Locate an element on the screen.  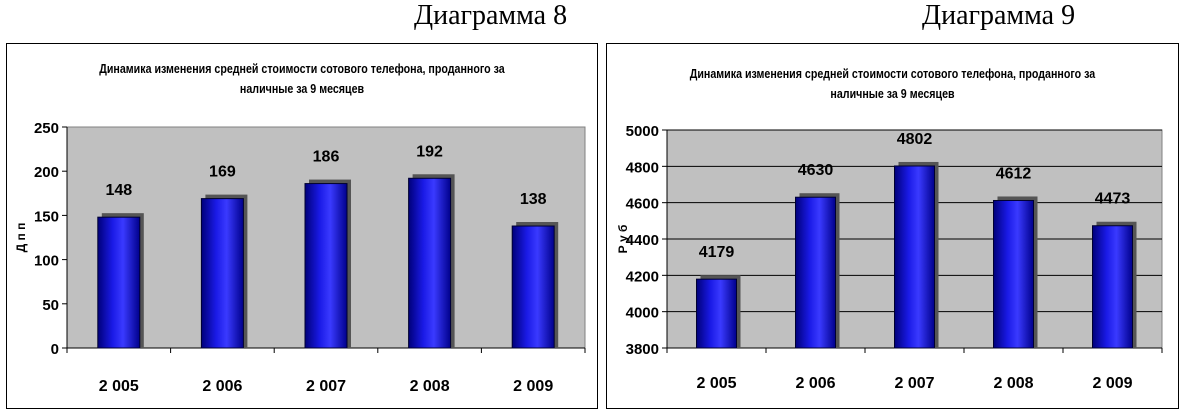
data-label: 148 is located at coordinates (118, 190).